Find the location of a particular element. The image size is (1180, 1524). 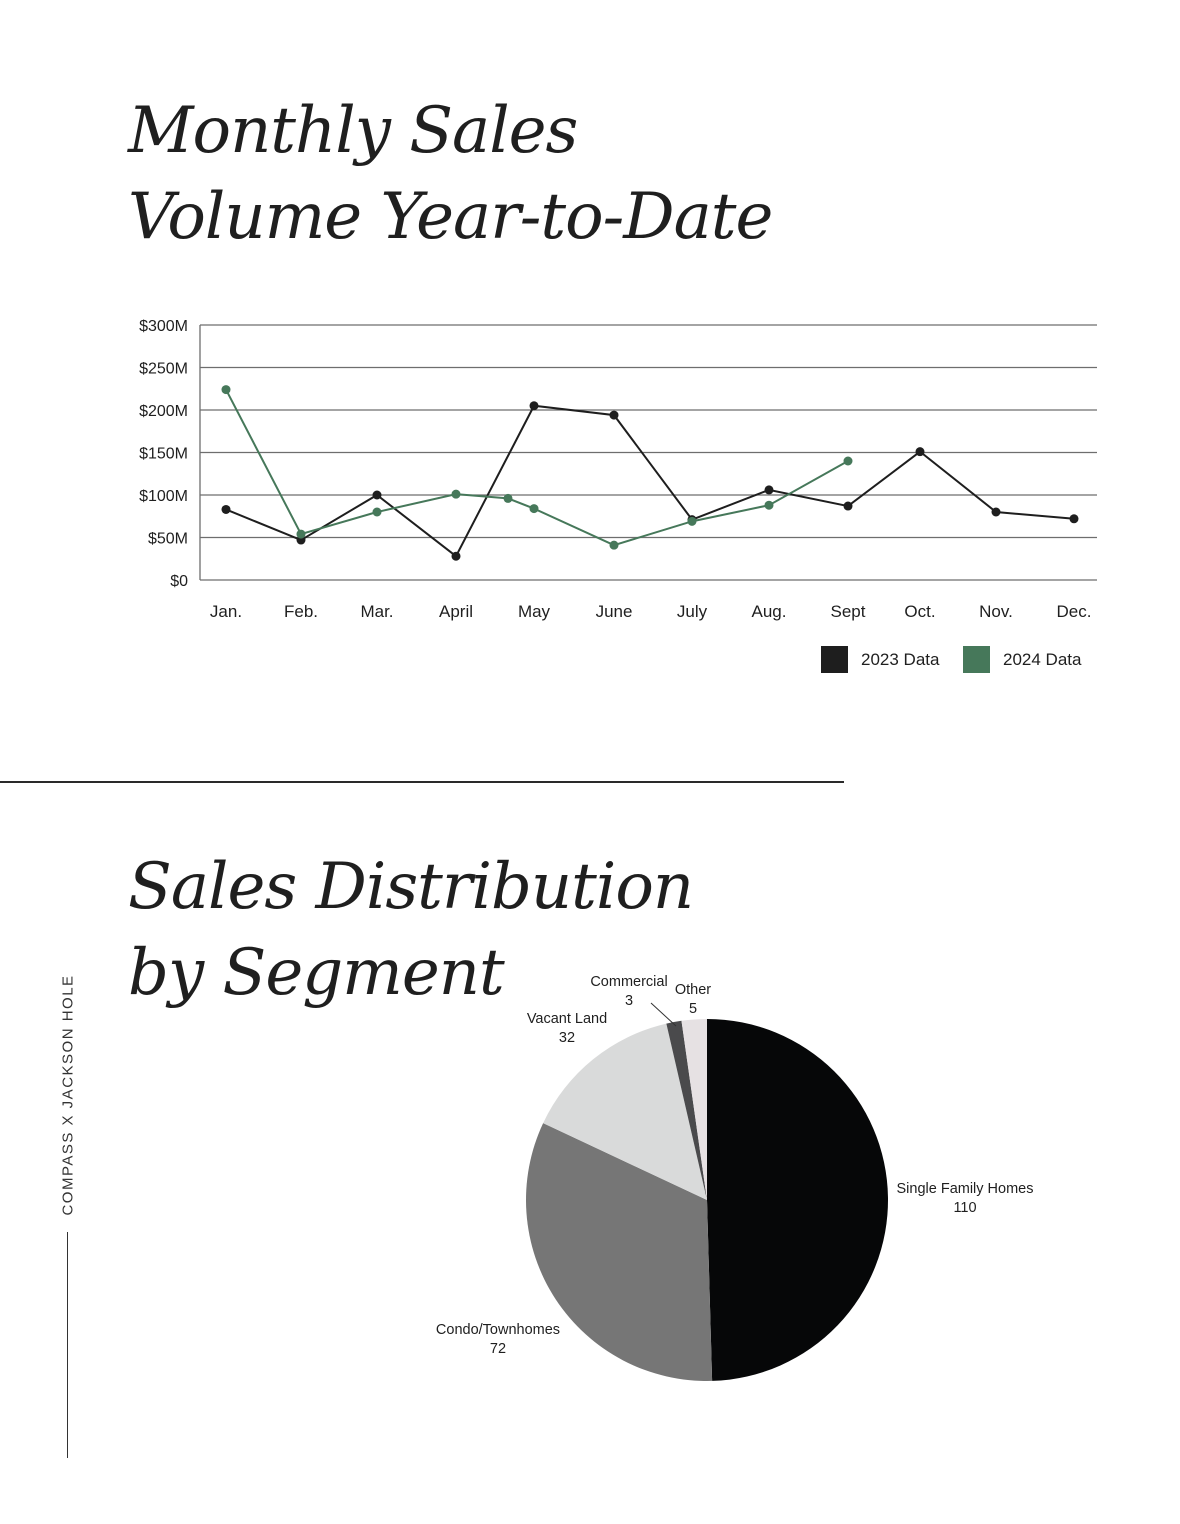

series-line-2023 is located at coordinates (650, 481).